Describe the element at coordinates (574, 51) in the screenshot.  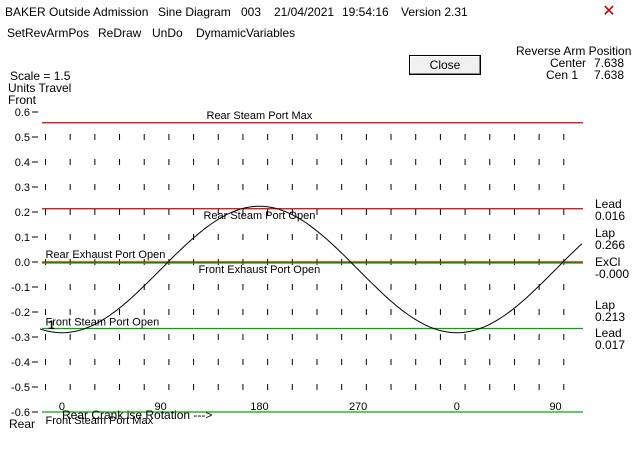
I see `reverse-arm-title: Reverse Arm Positions` at that location.